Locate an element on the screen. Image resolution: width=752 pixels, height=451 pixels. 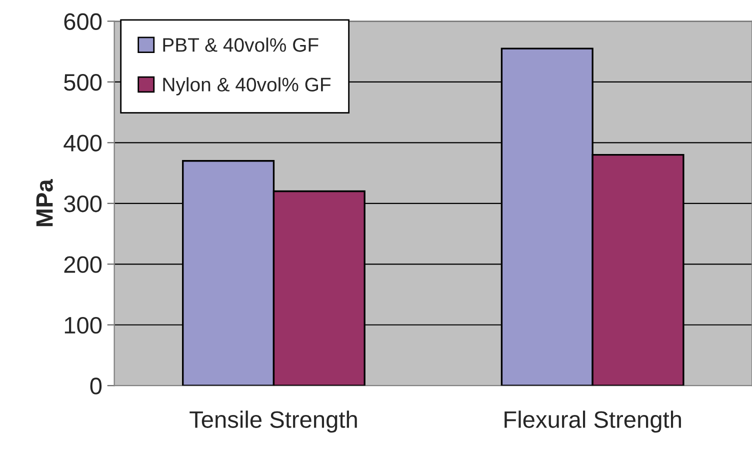
x-tick-label: Flexural Strength is located at coordinates (592, 421).